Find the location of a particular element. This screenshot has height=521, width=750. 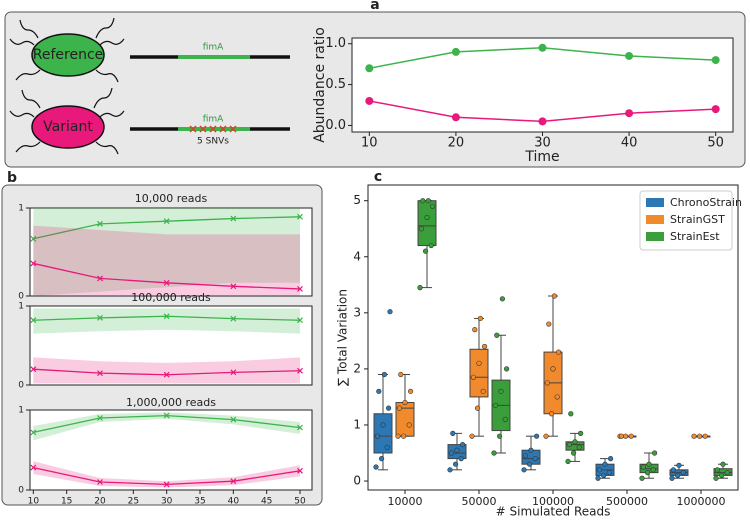

variant-cell is located at coordinates (68, 127).